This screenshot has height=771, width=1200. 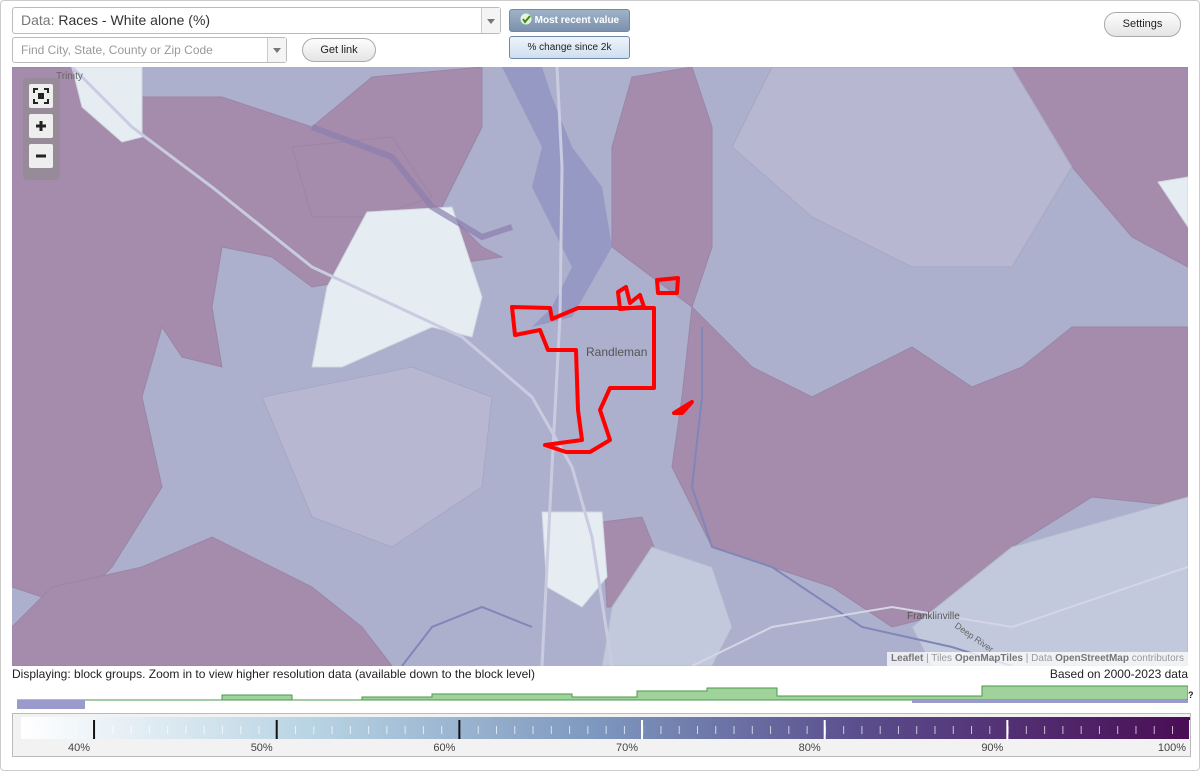 What do you see at coordinates (444, 748) in the screenshot?
I see `scale-tick-label: 60%` at bounding box center [444, 748].